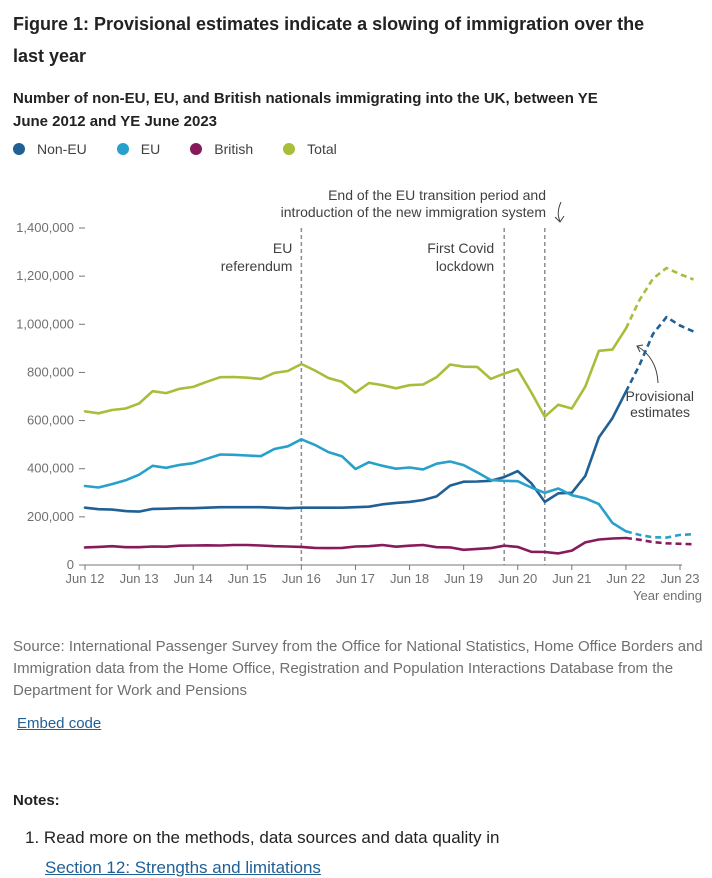  I want to click on note-number: 1., so click(32, 837).